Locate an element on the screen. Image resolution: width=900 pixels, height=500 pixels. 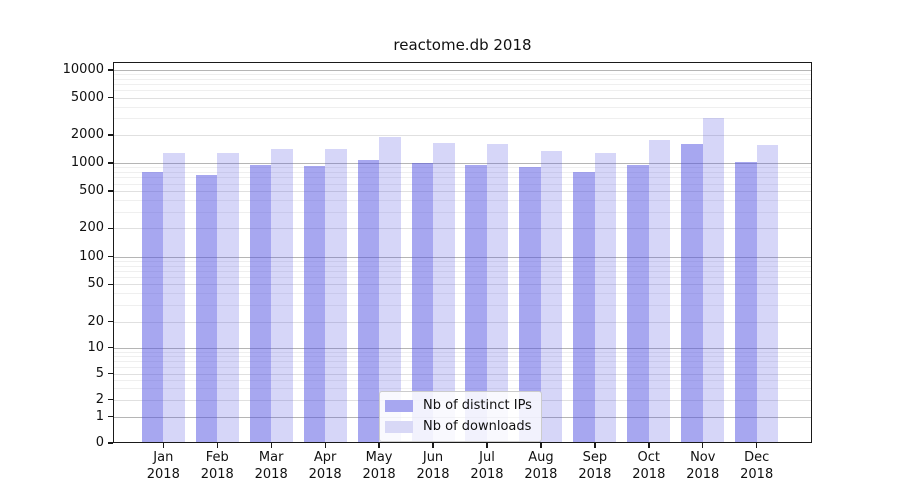
y-tick-label: 5 is located at coordinates (99, 373).